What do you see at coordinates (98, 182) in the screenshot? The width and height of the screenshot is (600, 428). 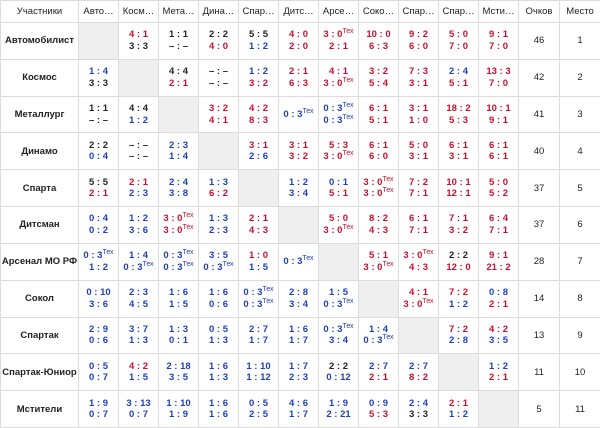 I see `score-value: 5` at bounding box center [98, 182].